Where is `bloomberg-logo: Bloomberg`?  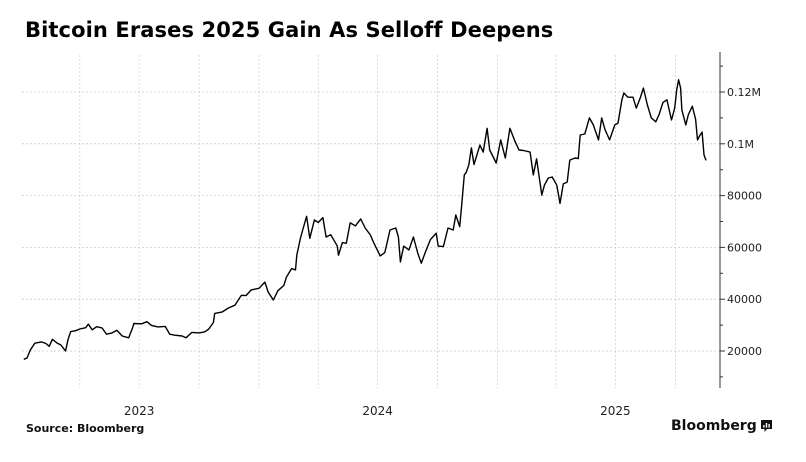 bloomberg-logo: Bloomberg is located at coordinates (721, 426).